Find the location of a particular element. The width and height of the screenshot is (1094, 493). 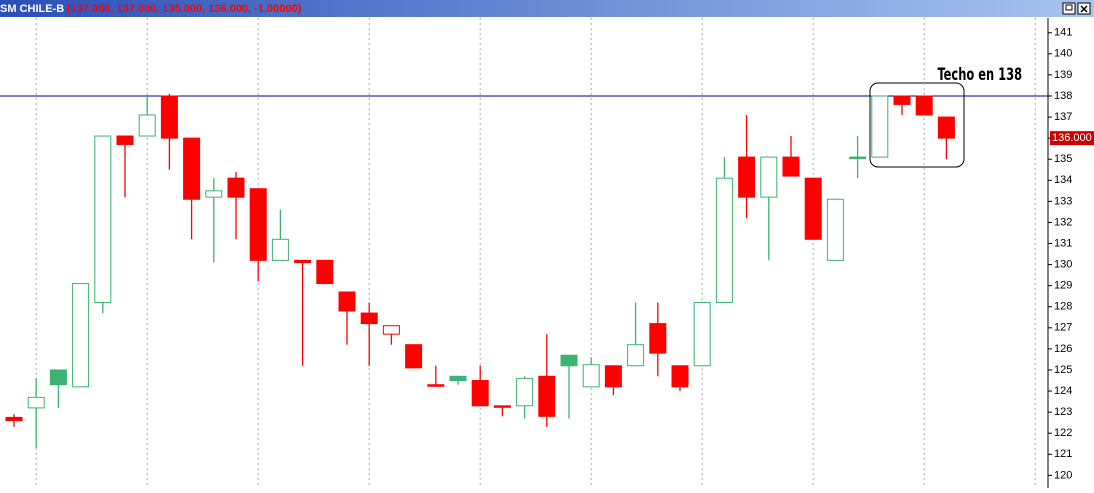

y-tick-label: 120 is located at coordinates (1063, 475).